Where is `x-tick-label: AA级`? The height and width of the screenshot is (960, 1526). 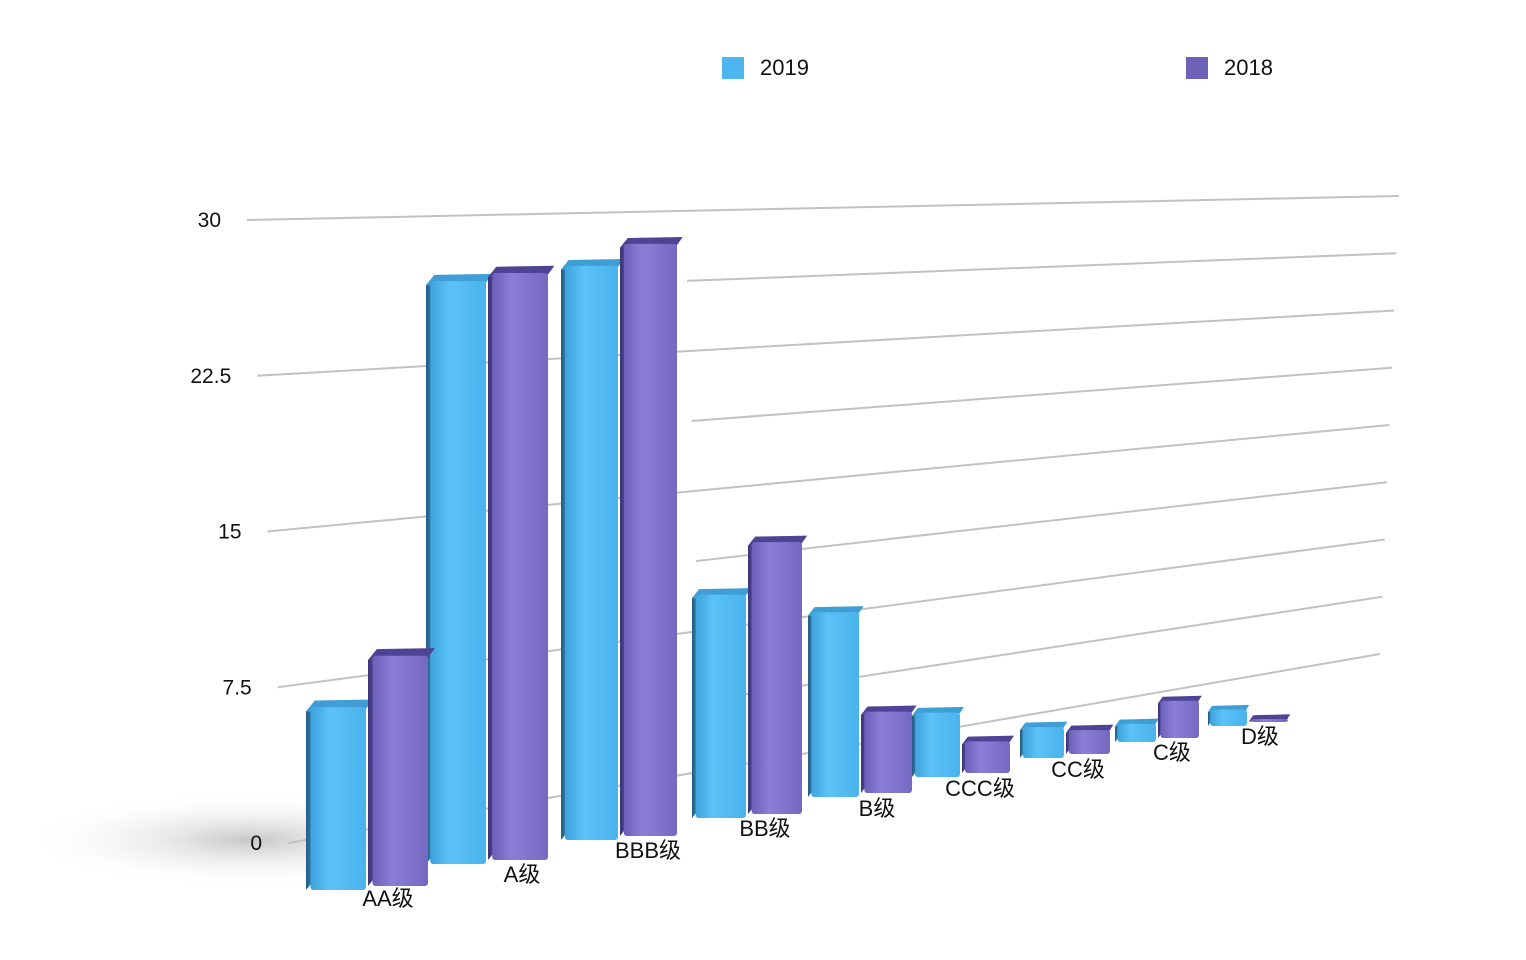
x-tick-label: AA级 is located at coordinates (387, 898).